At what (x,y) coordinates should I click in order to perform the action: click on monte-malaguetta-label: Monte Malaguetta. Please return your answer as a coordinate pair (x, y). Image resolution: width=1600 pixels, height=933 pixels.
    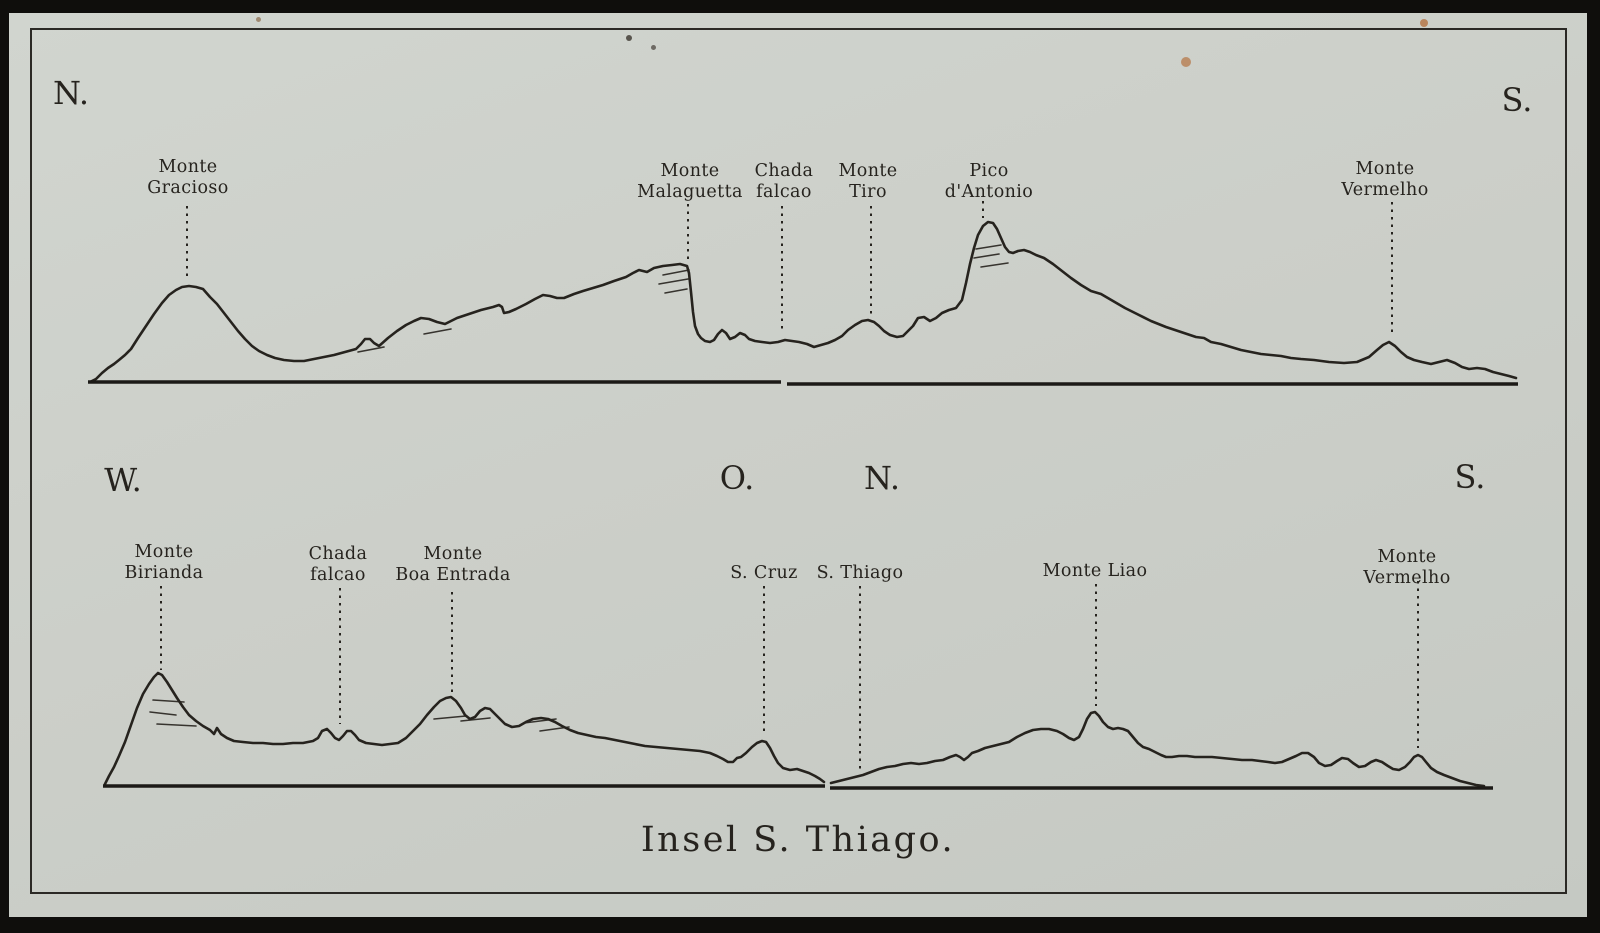
    Looking at the image, I should click on (690, 181).